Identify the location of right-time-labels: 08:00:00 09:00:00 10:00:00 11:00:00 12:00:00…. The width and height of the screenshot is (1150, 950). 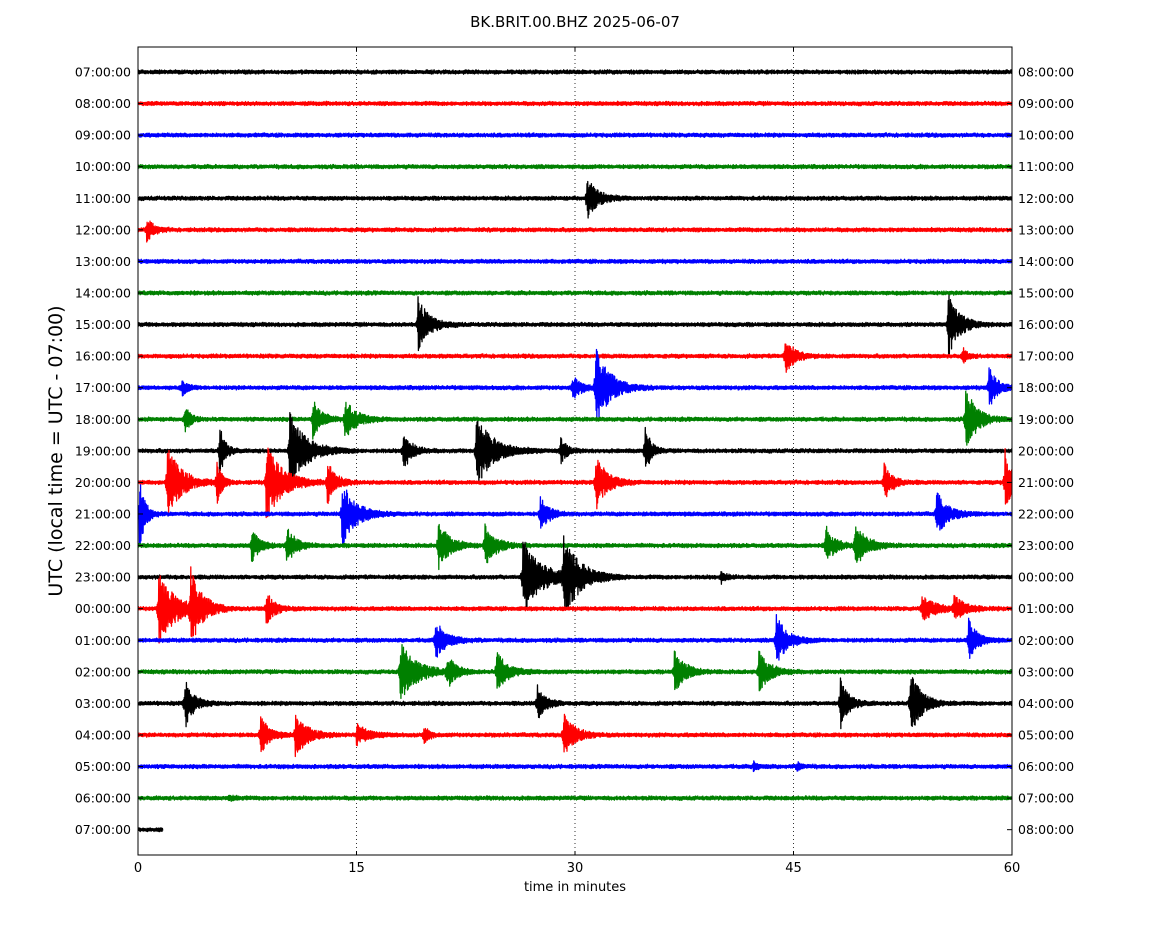
(1040, 451).